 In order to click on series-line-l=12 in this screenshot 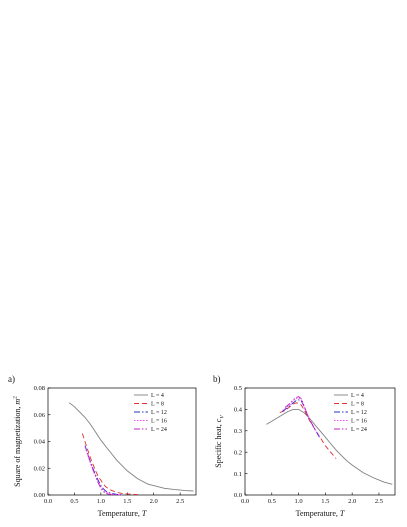, I will do `click(103, 470)`.